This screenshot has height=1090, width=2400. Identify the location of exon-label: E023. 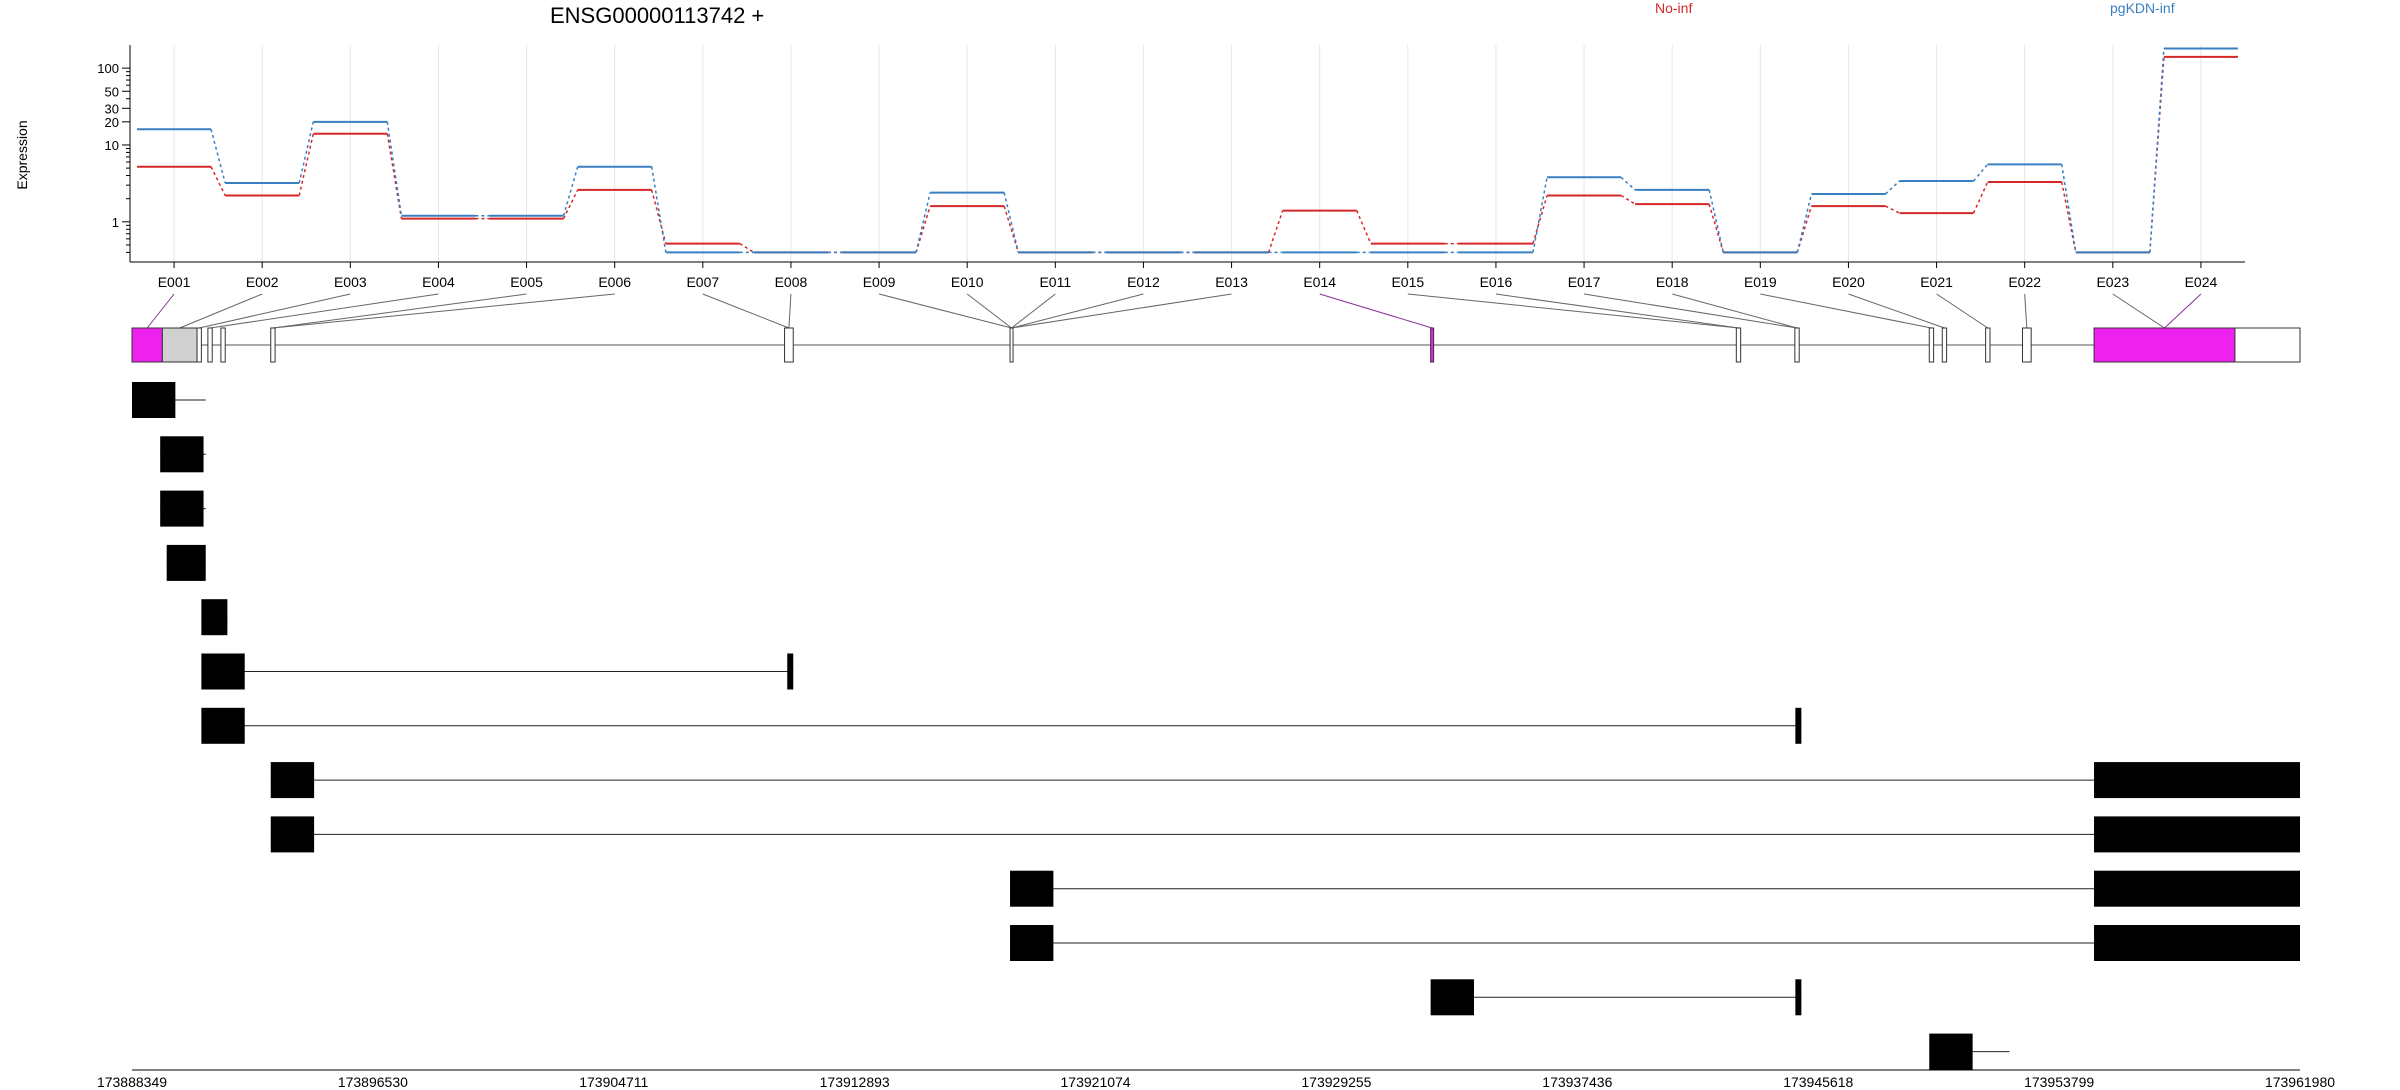
(2112, 282).